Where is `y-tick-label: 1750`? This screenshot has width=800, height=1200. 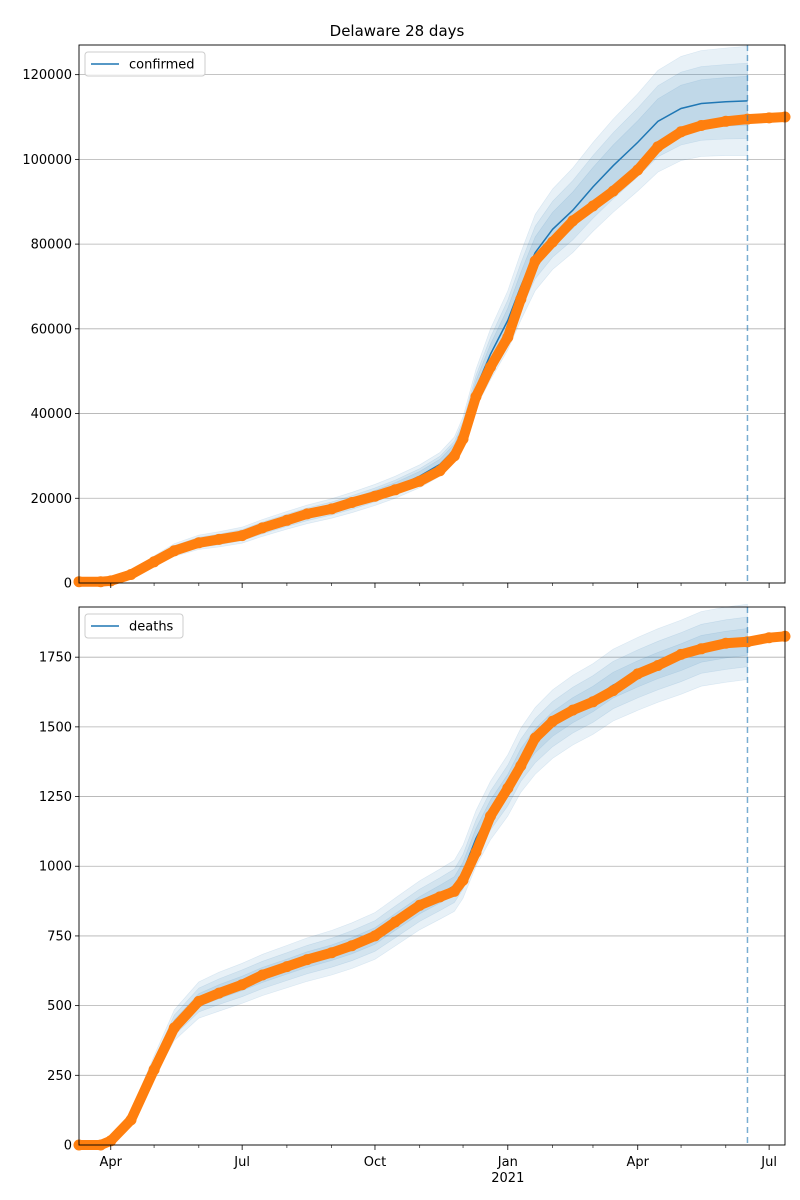
y-tick-label: 1750 is located at coordinates (55, 658).